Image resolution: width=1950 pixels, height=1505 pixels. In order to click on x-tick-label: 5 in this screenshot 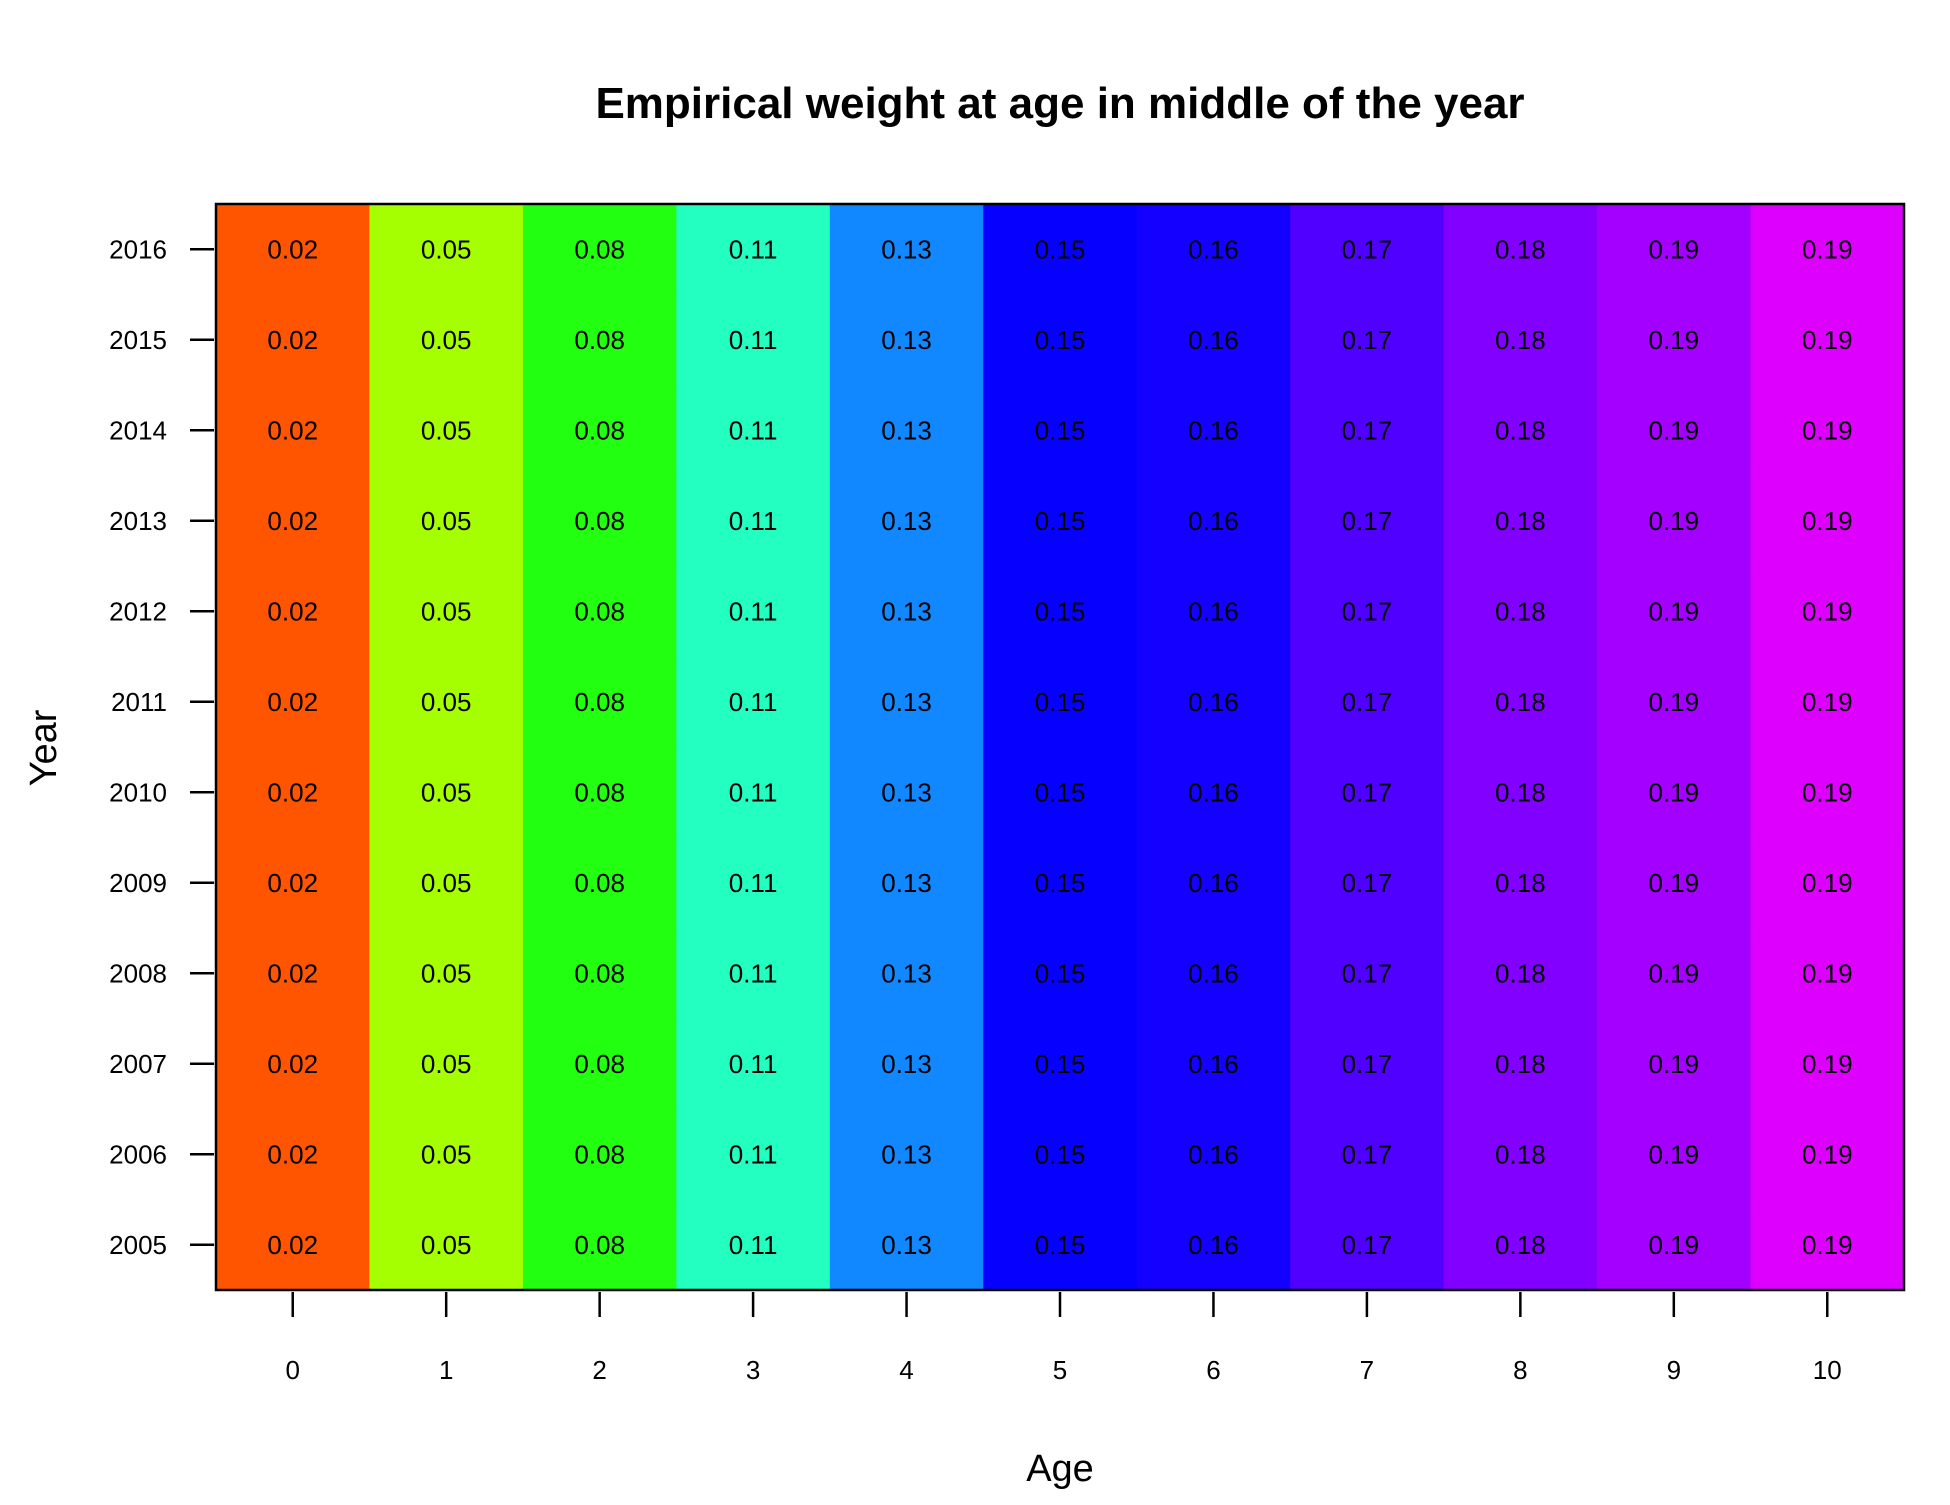, I will do `click(1060, 1370)`.